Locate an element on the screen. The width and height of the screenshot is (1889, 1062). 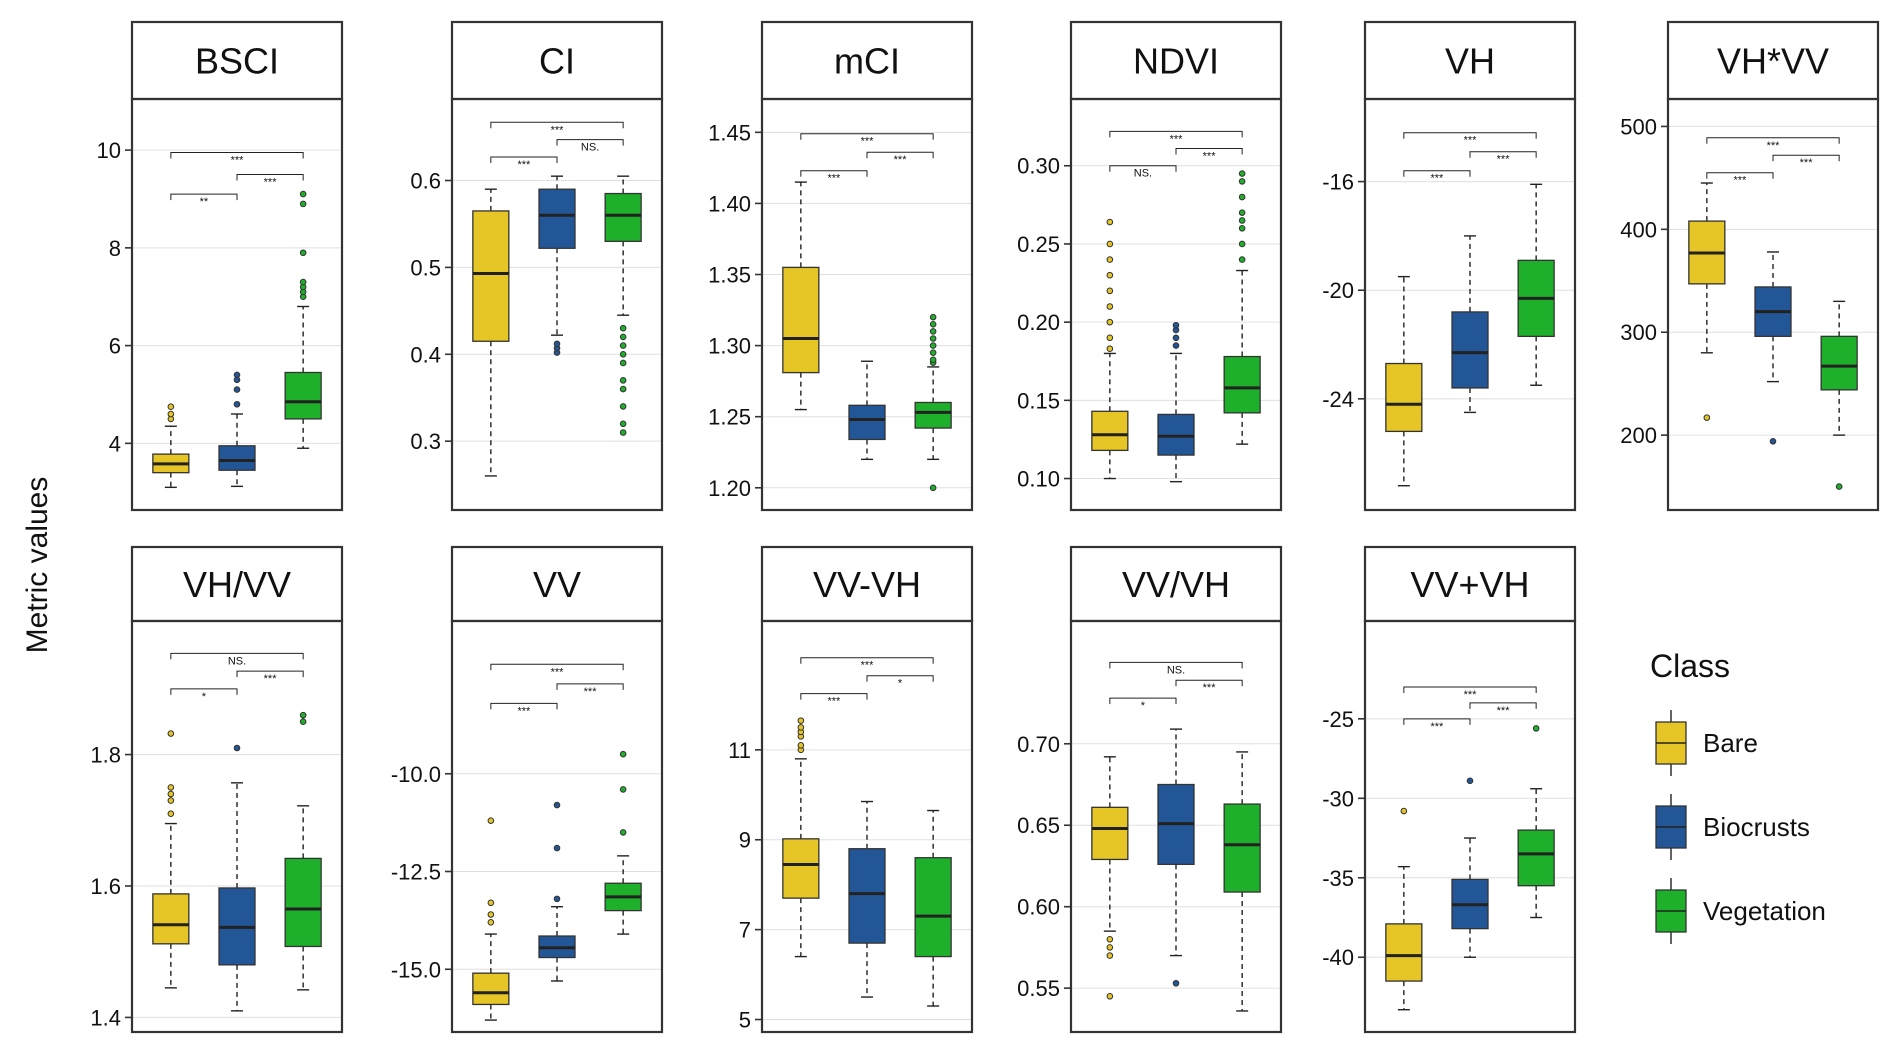
y-tick-label: 9 is located at coordinates (745, 840).